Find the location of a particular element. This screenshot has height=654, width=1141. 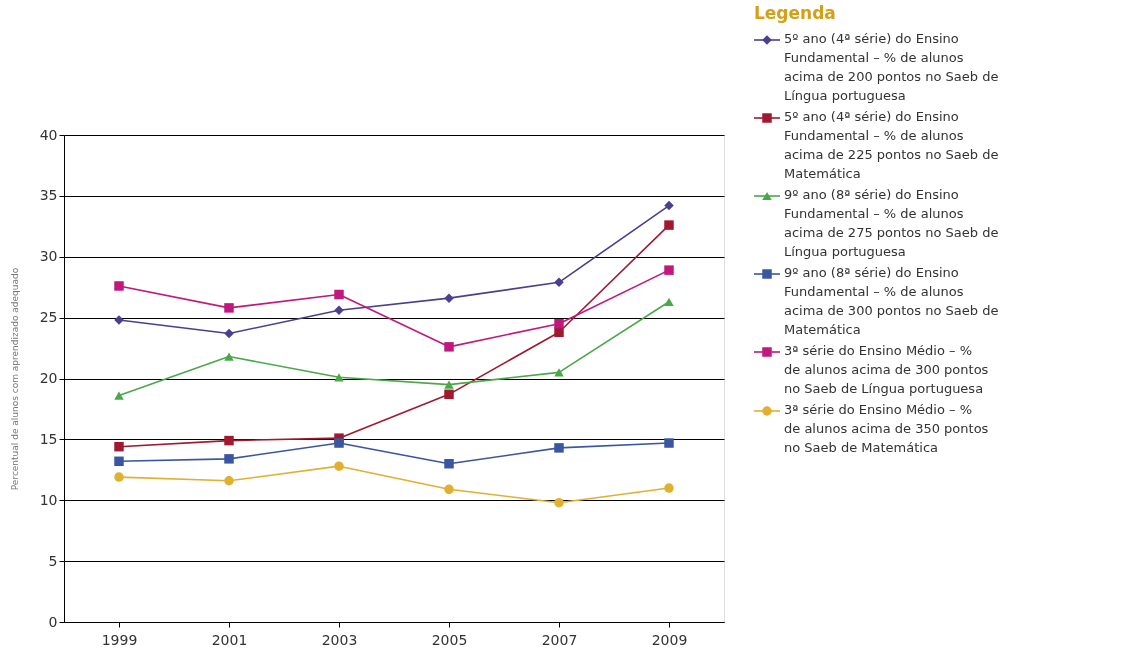

x-tick-label: 2001 is located at coordinates (229, 639).